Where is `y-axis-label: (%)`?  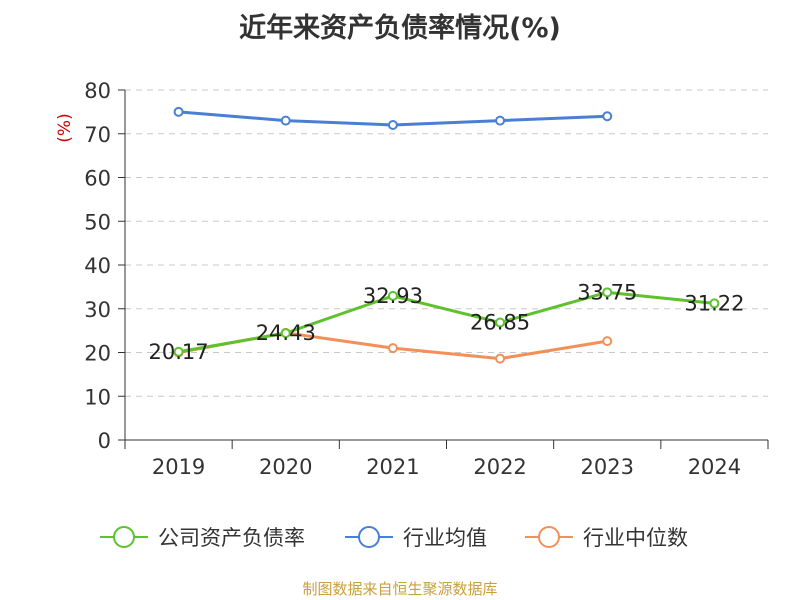 y-axis-label: (%) is located at coordinates (65, 127).